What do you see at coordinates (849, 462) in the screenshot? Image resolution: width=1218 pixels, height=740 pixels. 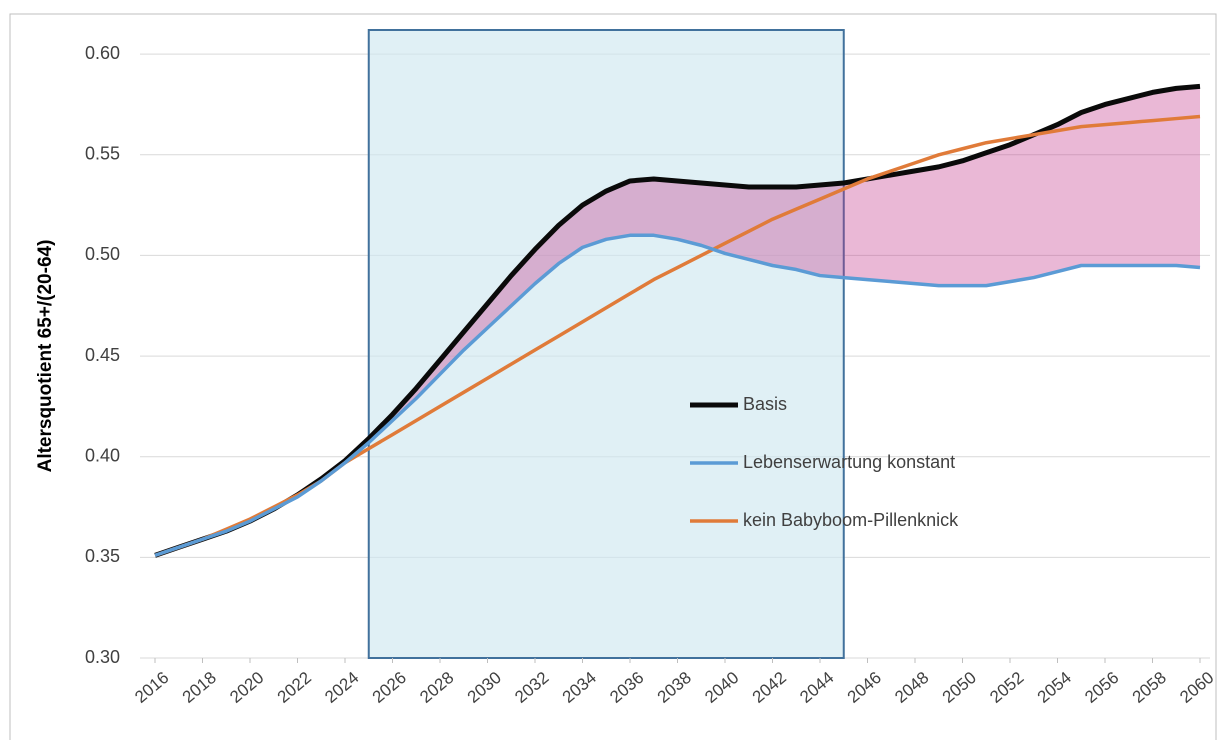 I see `legend-label: Lebenserwartung konstant` at bounding box center [849, 462].